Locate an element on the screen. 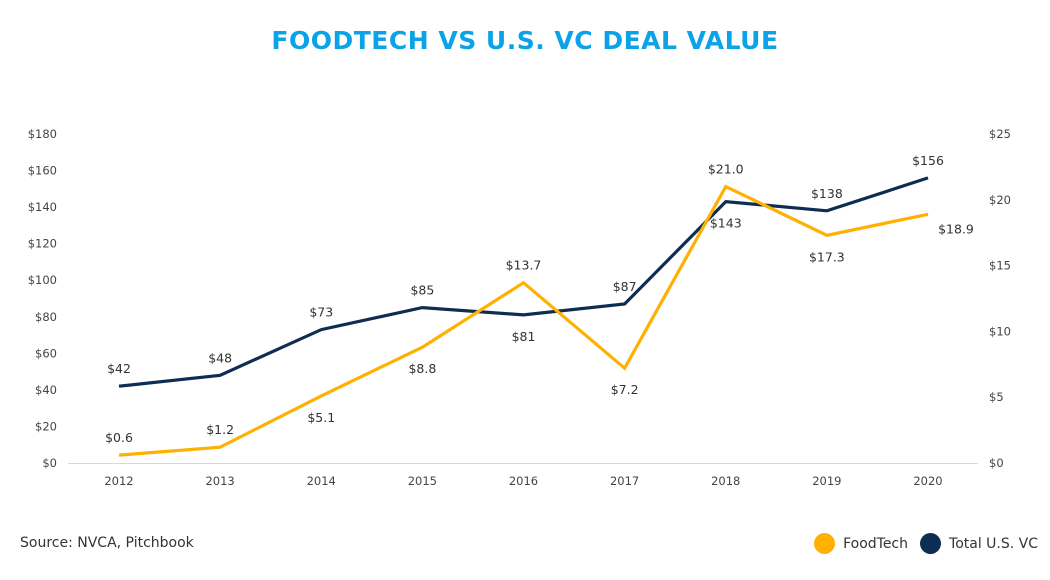 The width and height of the screenshot is (1050, 580). x-axis-tick-label: 2019 is located at coordinates (826, 481).